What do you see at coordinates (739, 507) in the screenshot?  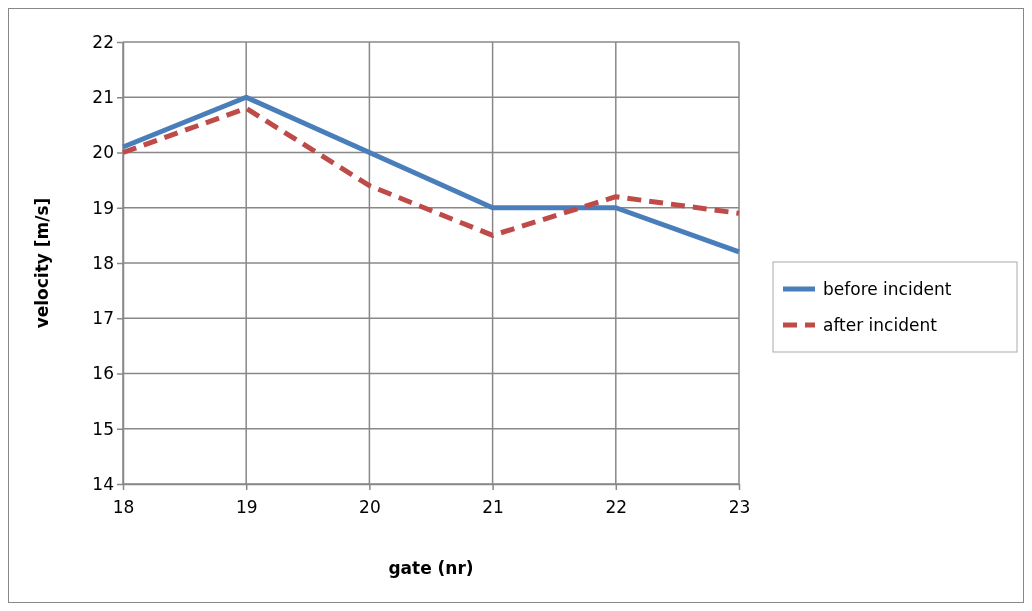 I see `x-tick-label: 23` at bounding box center [739, 507].